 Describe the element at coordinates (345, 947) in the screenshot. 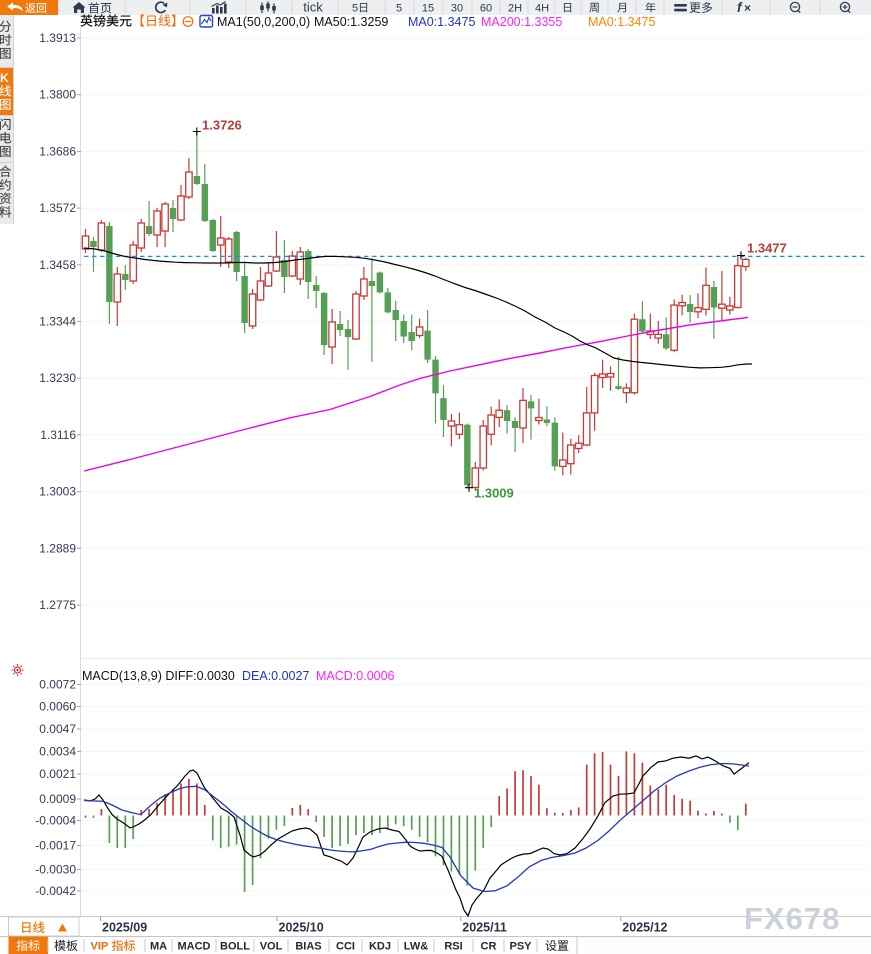

I see `svg-text: CCI` at that location.